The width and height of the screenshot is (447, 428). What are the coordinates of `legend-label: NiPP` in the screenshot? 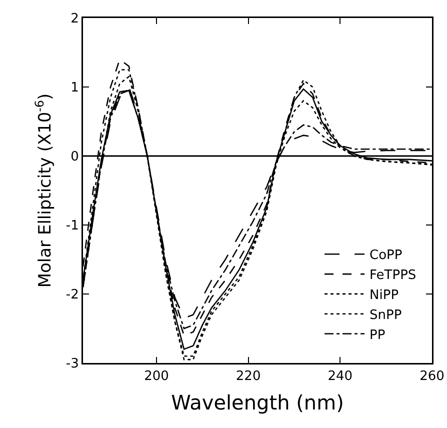 It's located at (384, 296).